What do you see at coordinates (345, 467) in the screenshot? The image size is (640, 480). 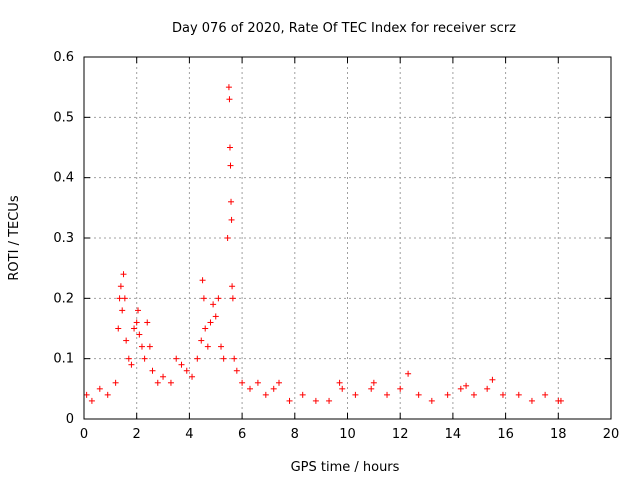 I see `x-axis-label: GPS time / hours` at bounding box center [345, 467].